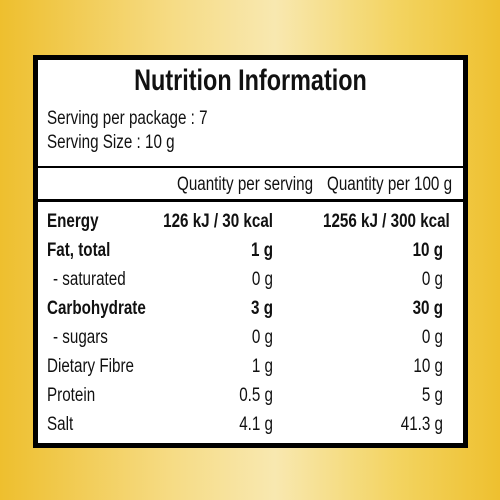 This screenshot has height=500, width=500. What do you see at coordinates (90, 366) in the screenshot?
I see `nutrient-name: Dietary Fibre` at bounding box center [90, 366].